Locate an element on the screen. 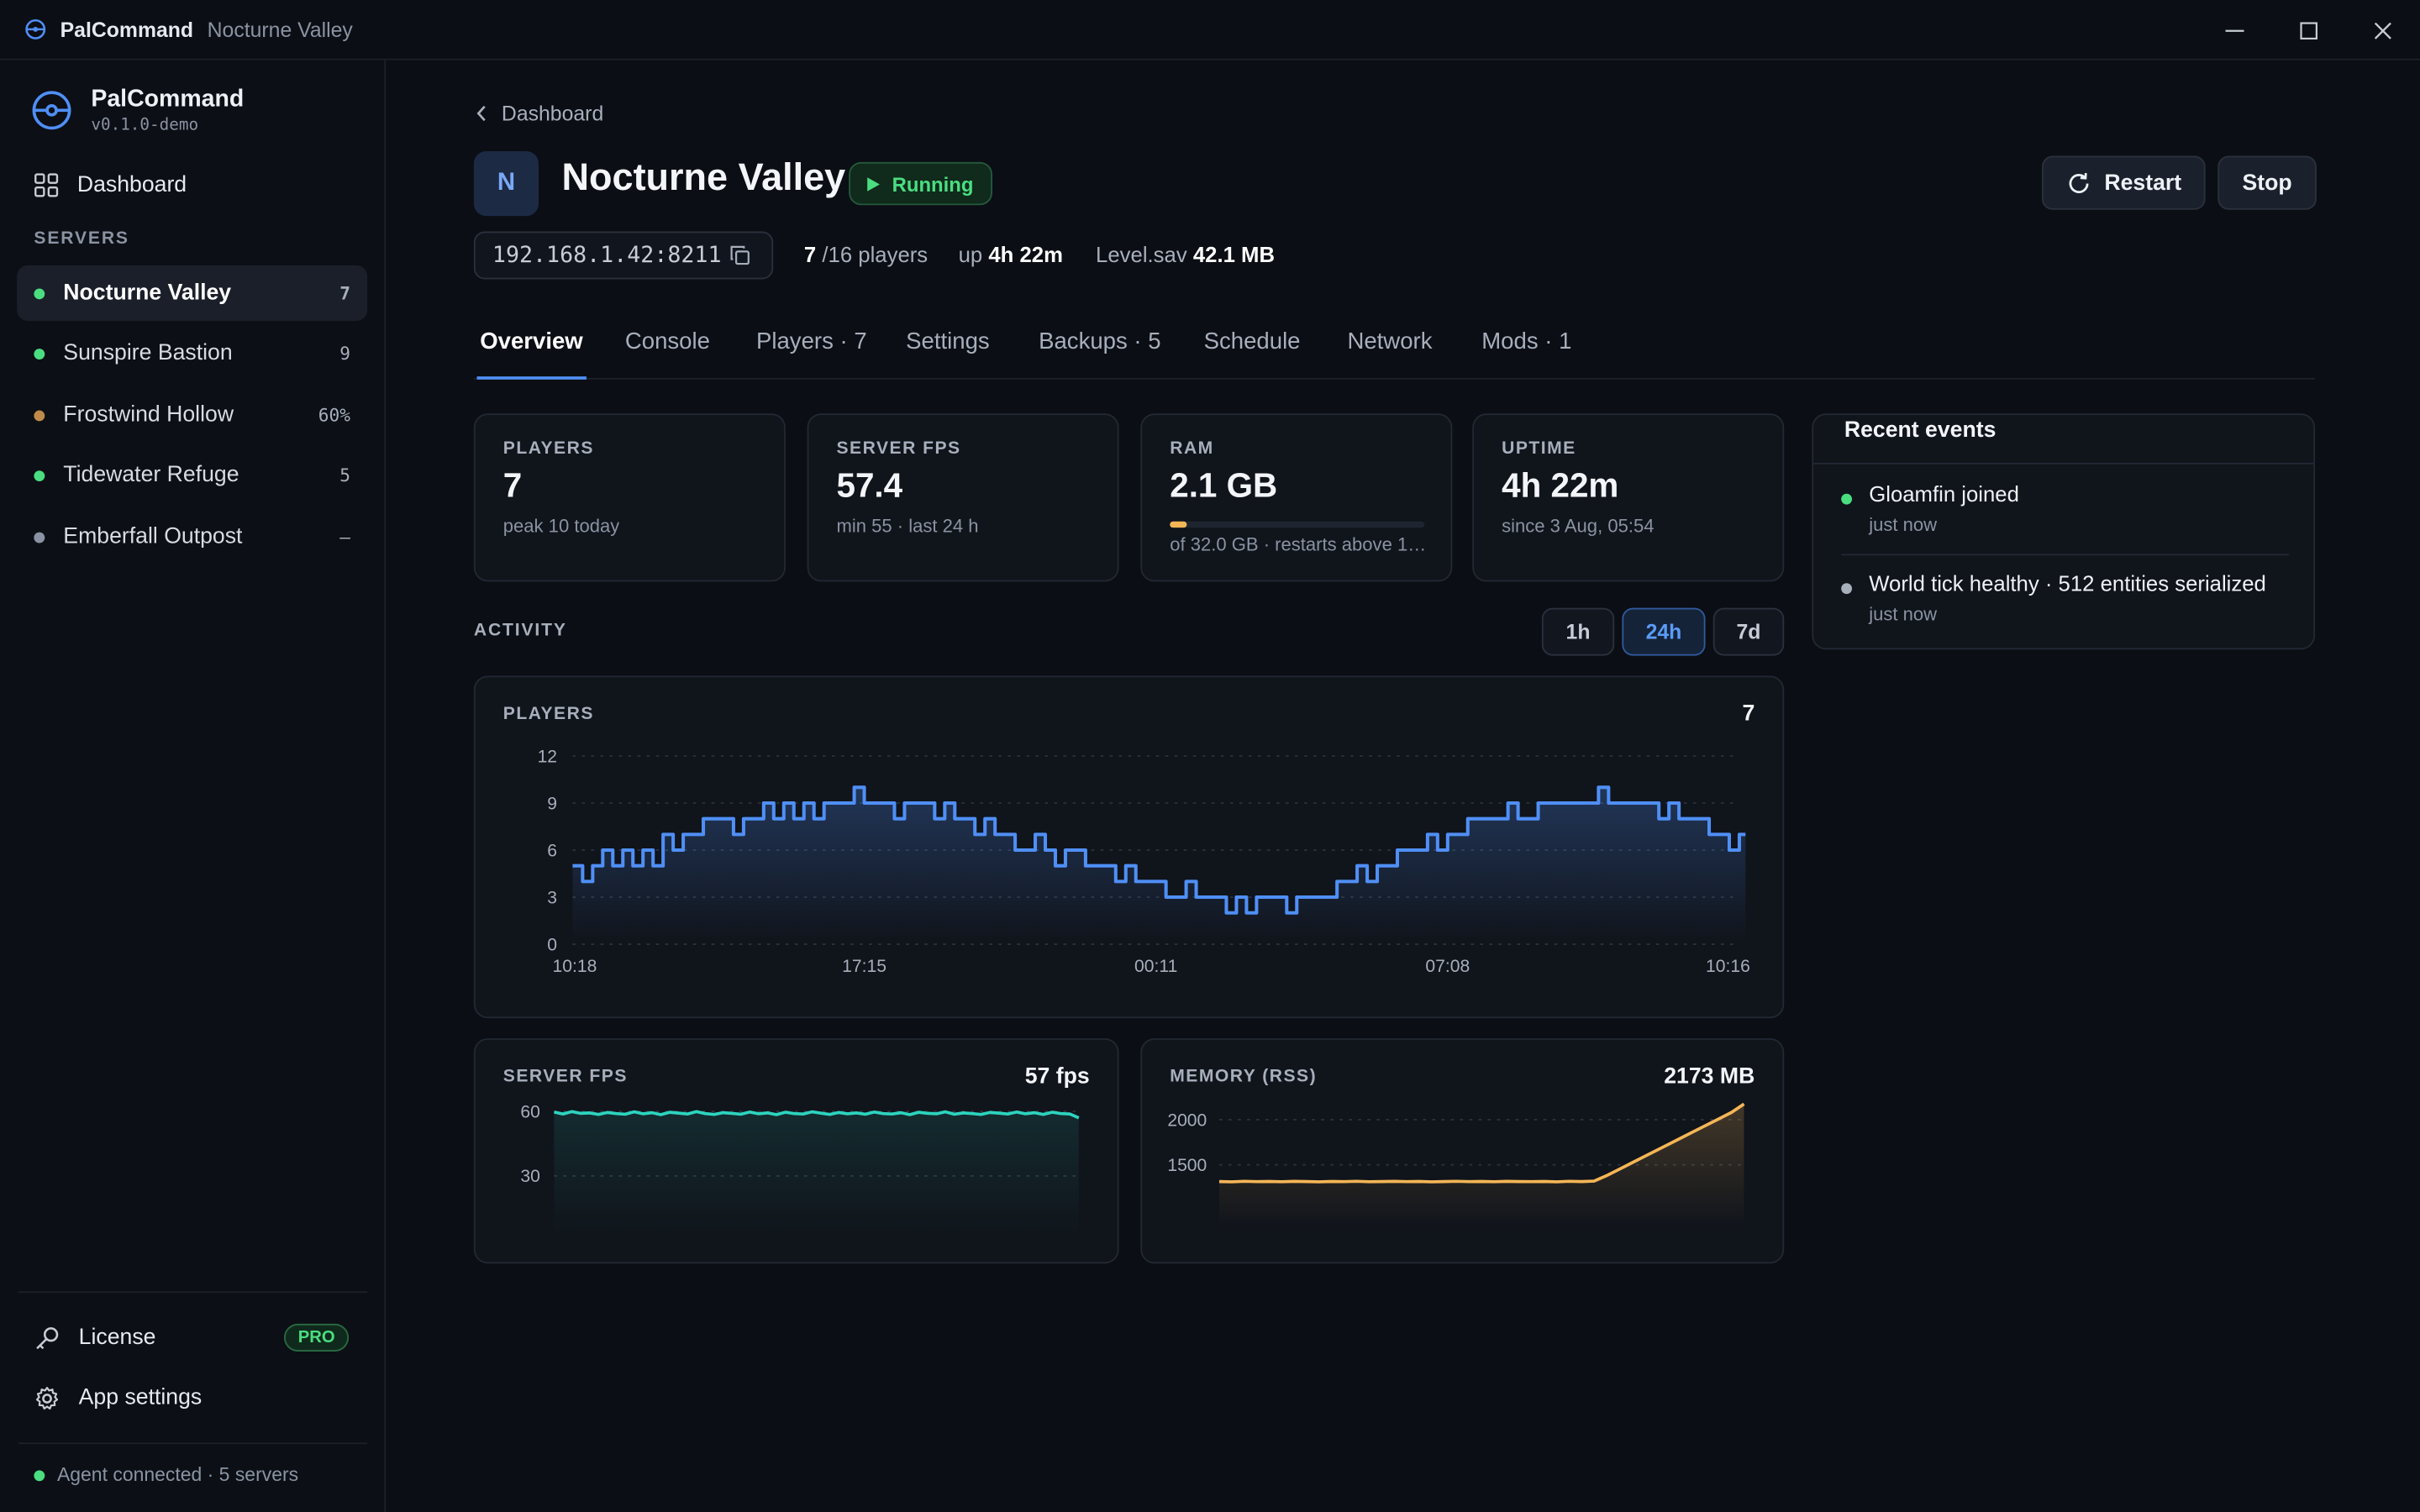 The width and height of the screenshot is (2420, 1512). key-icon is located at coordinates (47, 1337).